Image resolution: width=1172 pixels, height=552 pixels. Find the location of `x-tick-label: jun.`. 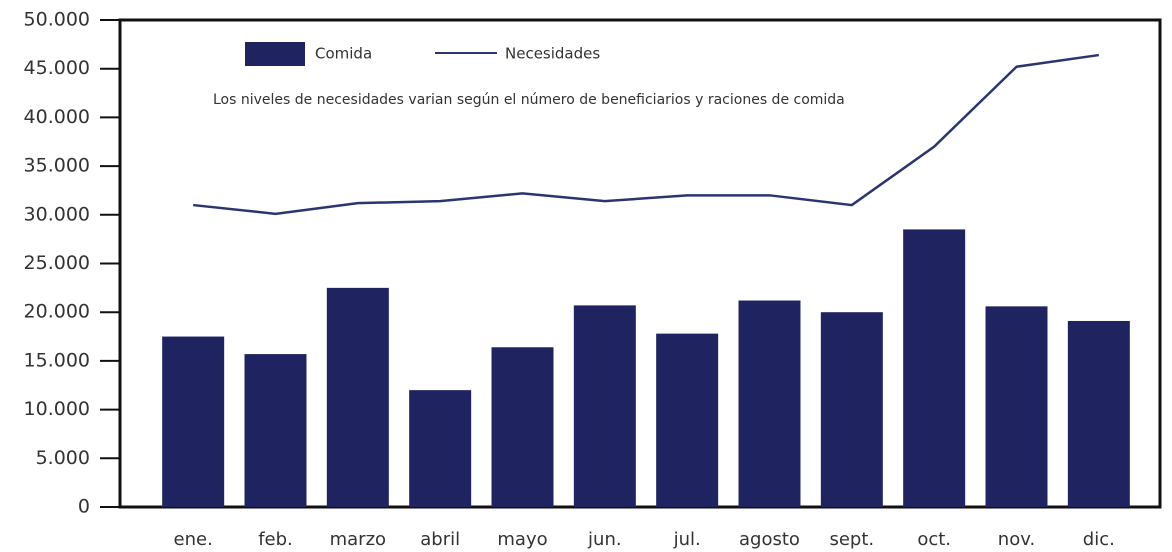

x-tick-label: jun. is located at coordinates (604, 539).